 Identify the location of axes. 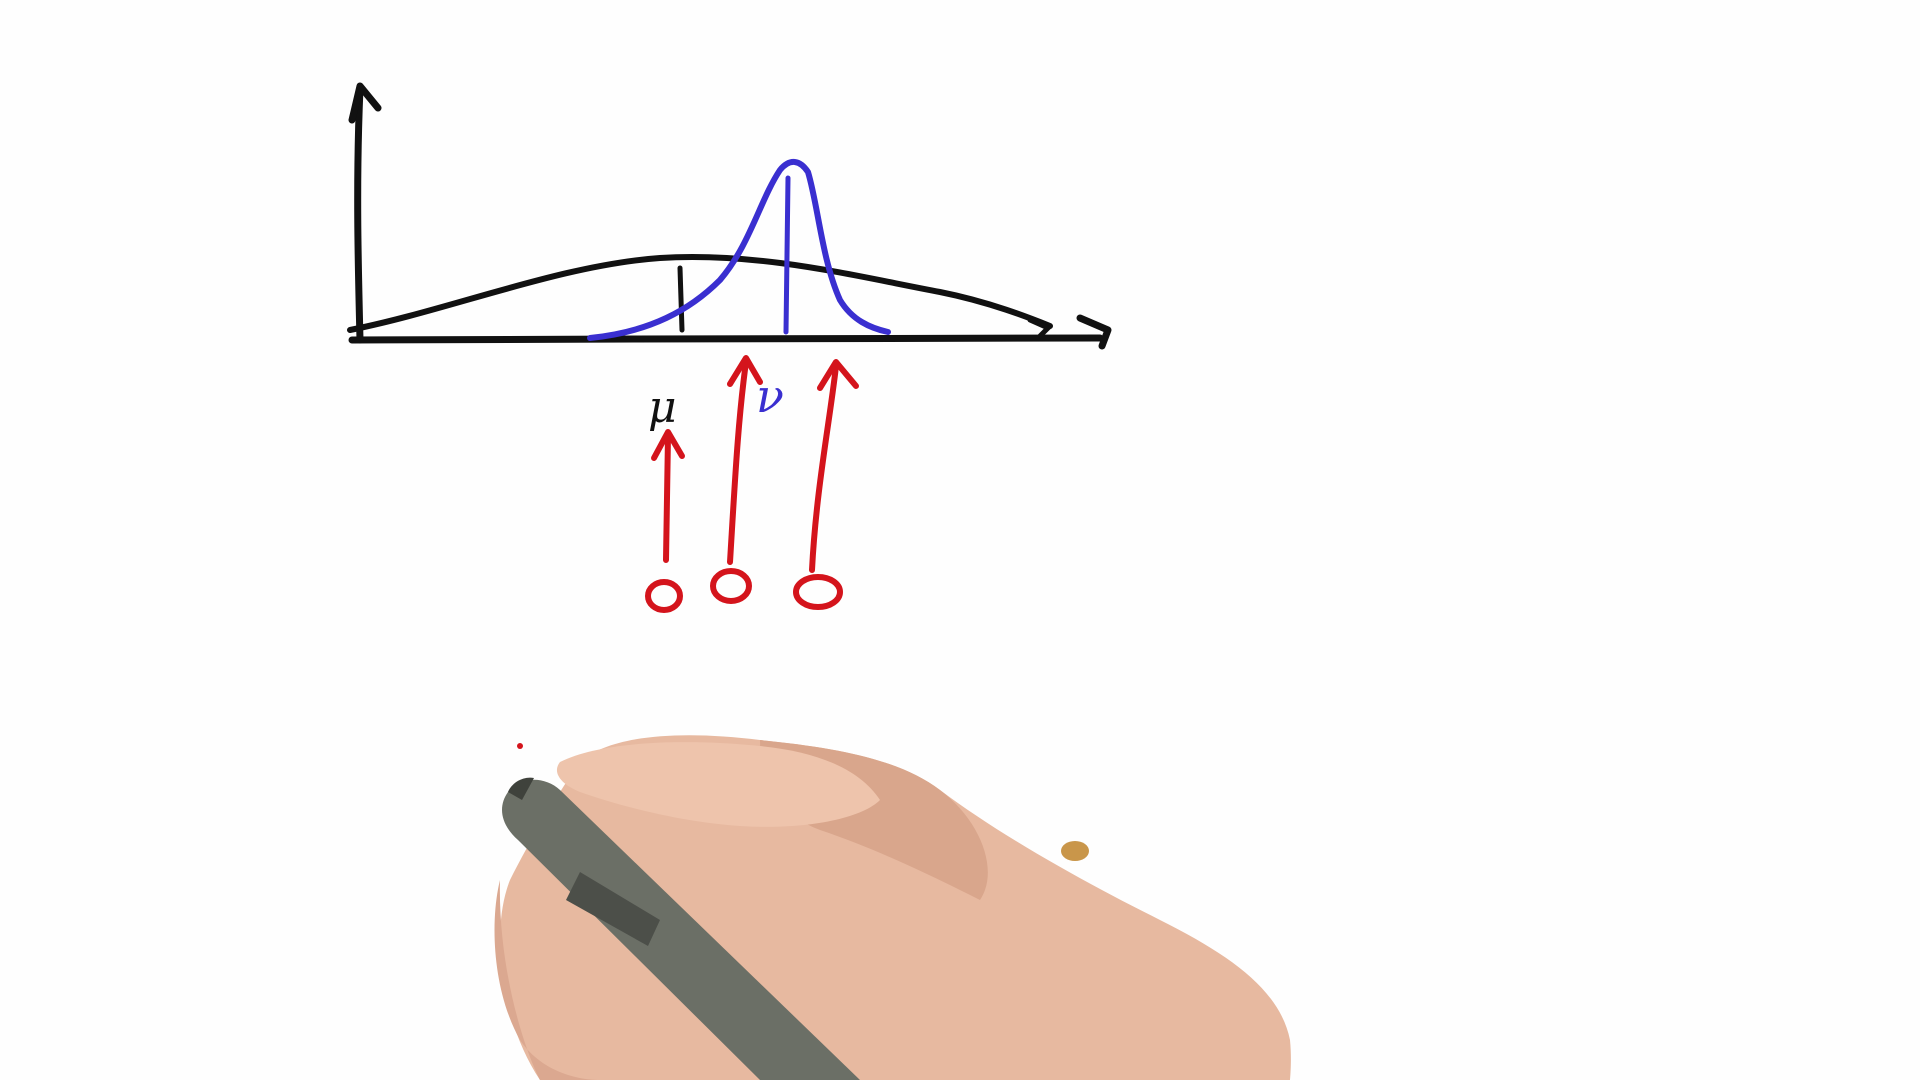
(730, 216).